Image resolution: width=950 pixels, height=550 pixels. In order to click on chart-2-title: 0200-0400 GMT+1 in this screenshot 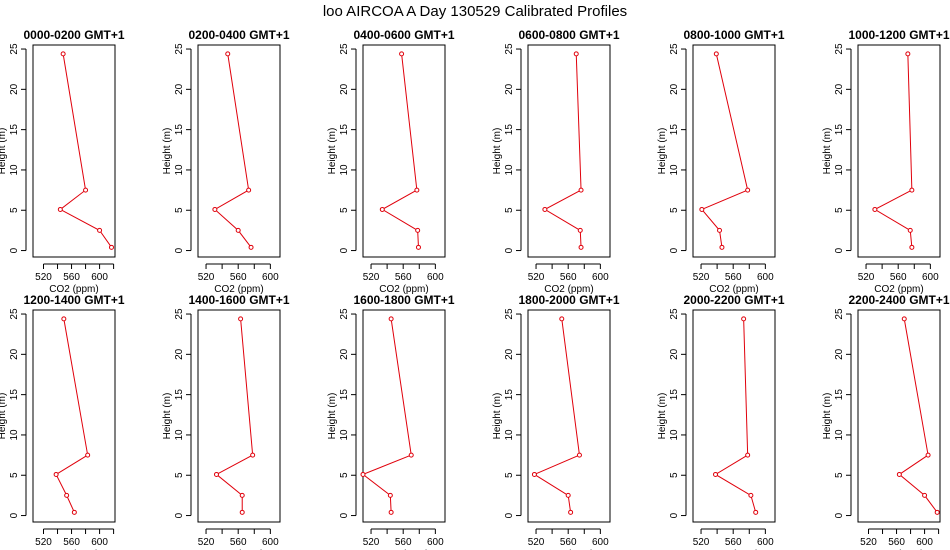, I will do `click(238, 35)`.